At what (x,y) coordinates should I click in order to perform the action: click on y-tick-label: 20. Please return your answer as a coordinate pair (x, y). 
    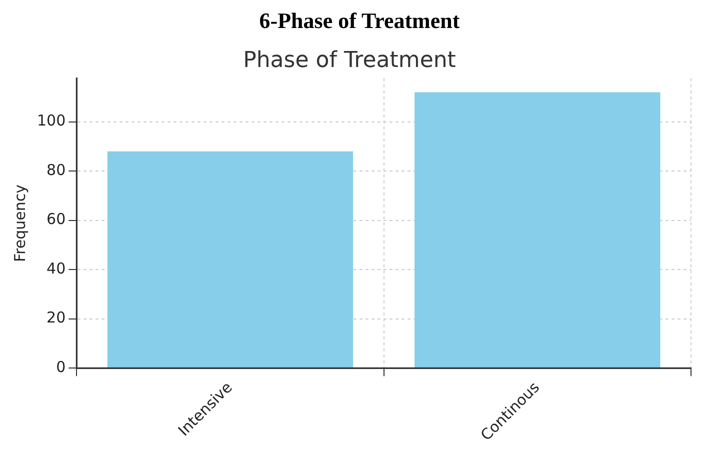
    Looking at the image, I should click on (56, 317).